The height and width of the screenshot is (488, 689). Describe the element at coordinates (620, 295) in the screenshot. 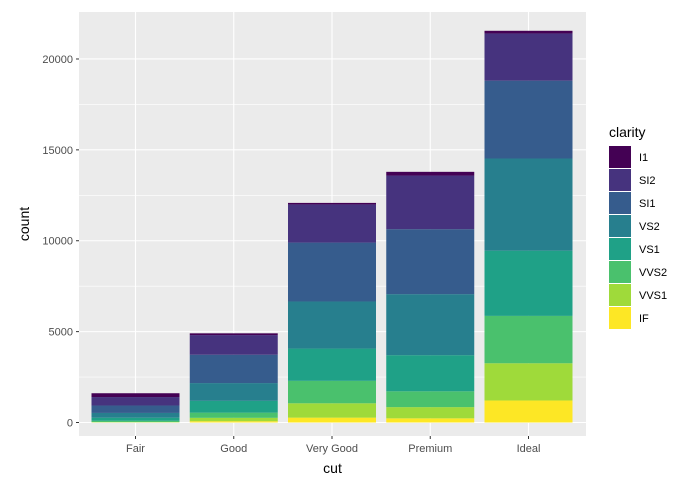

I see `legend-key-vvs1` at that location.